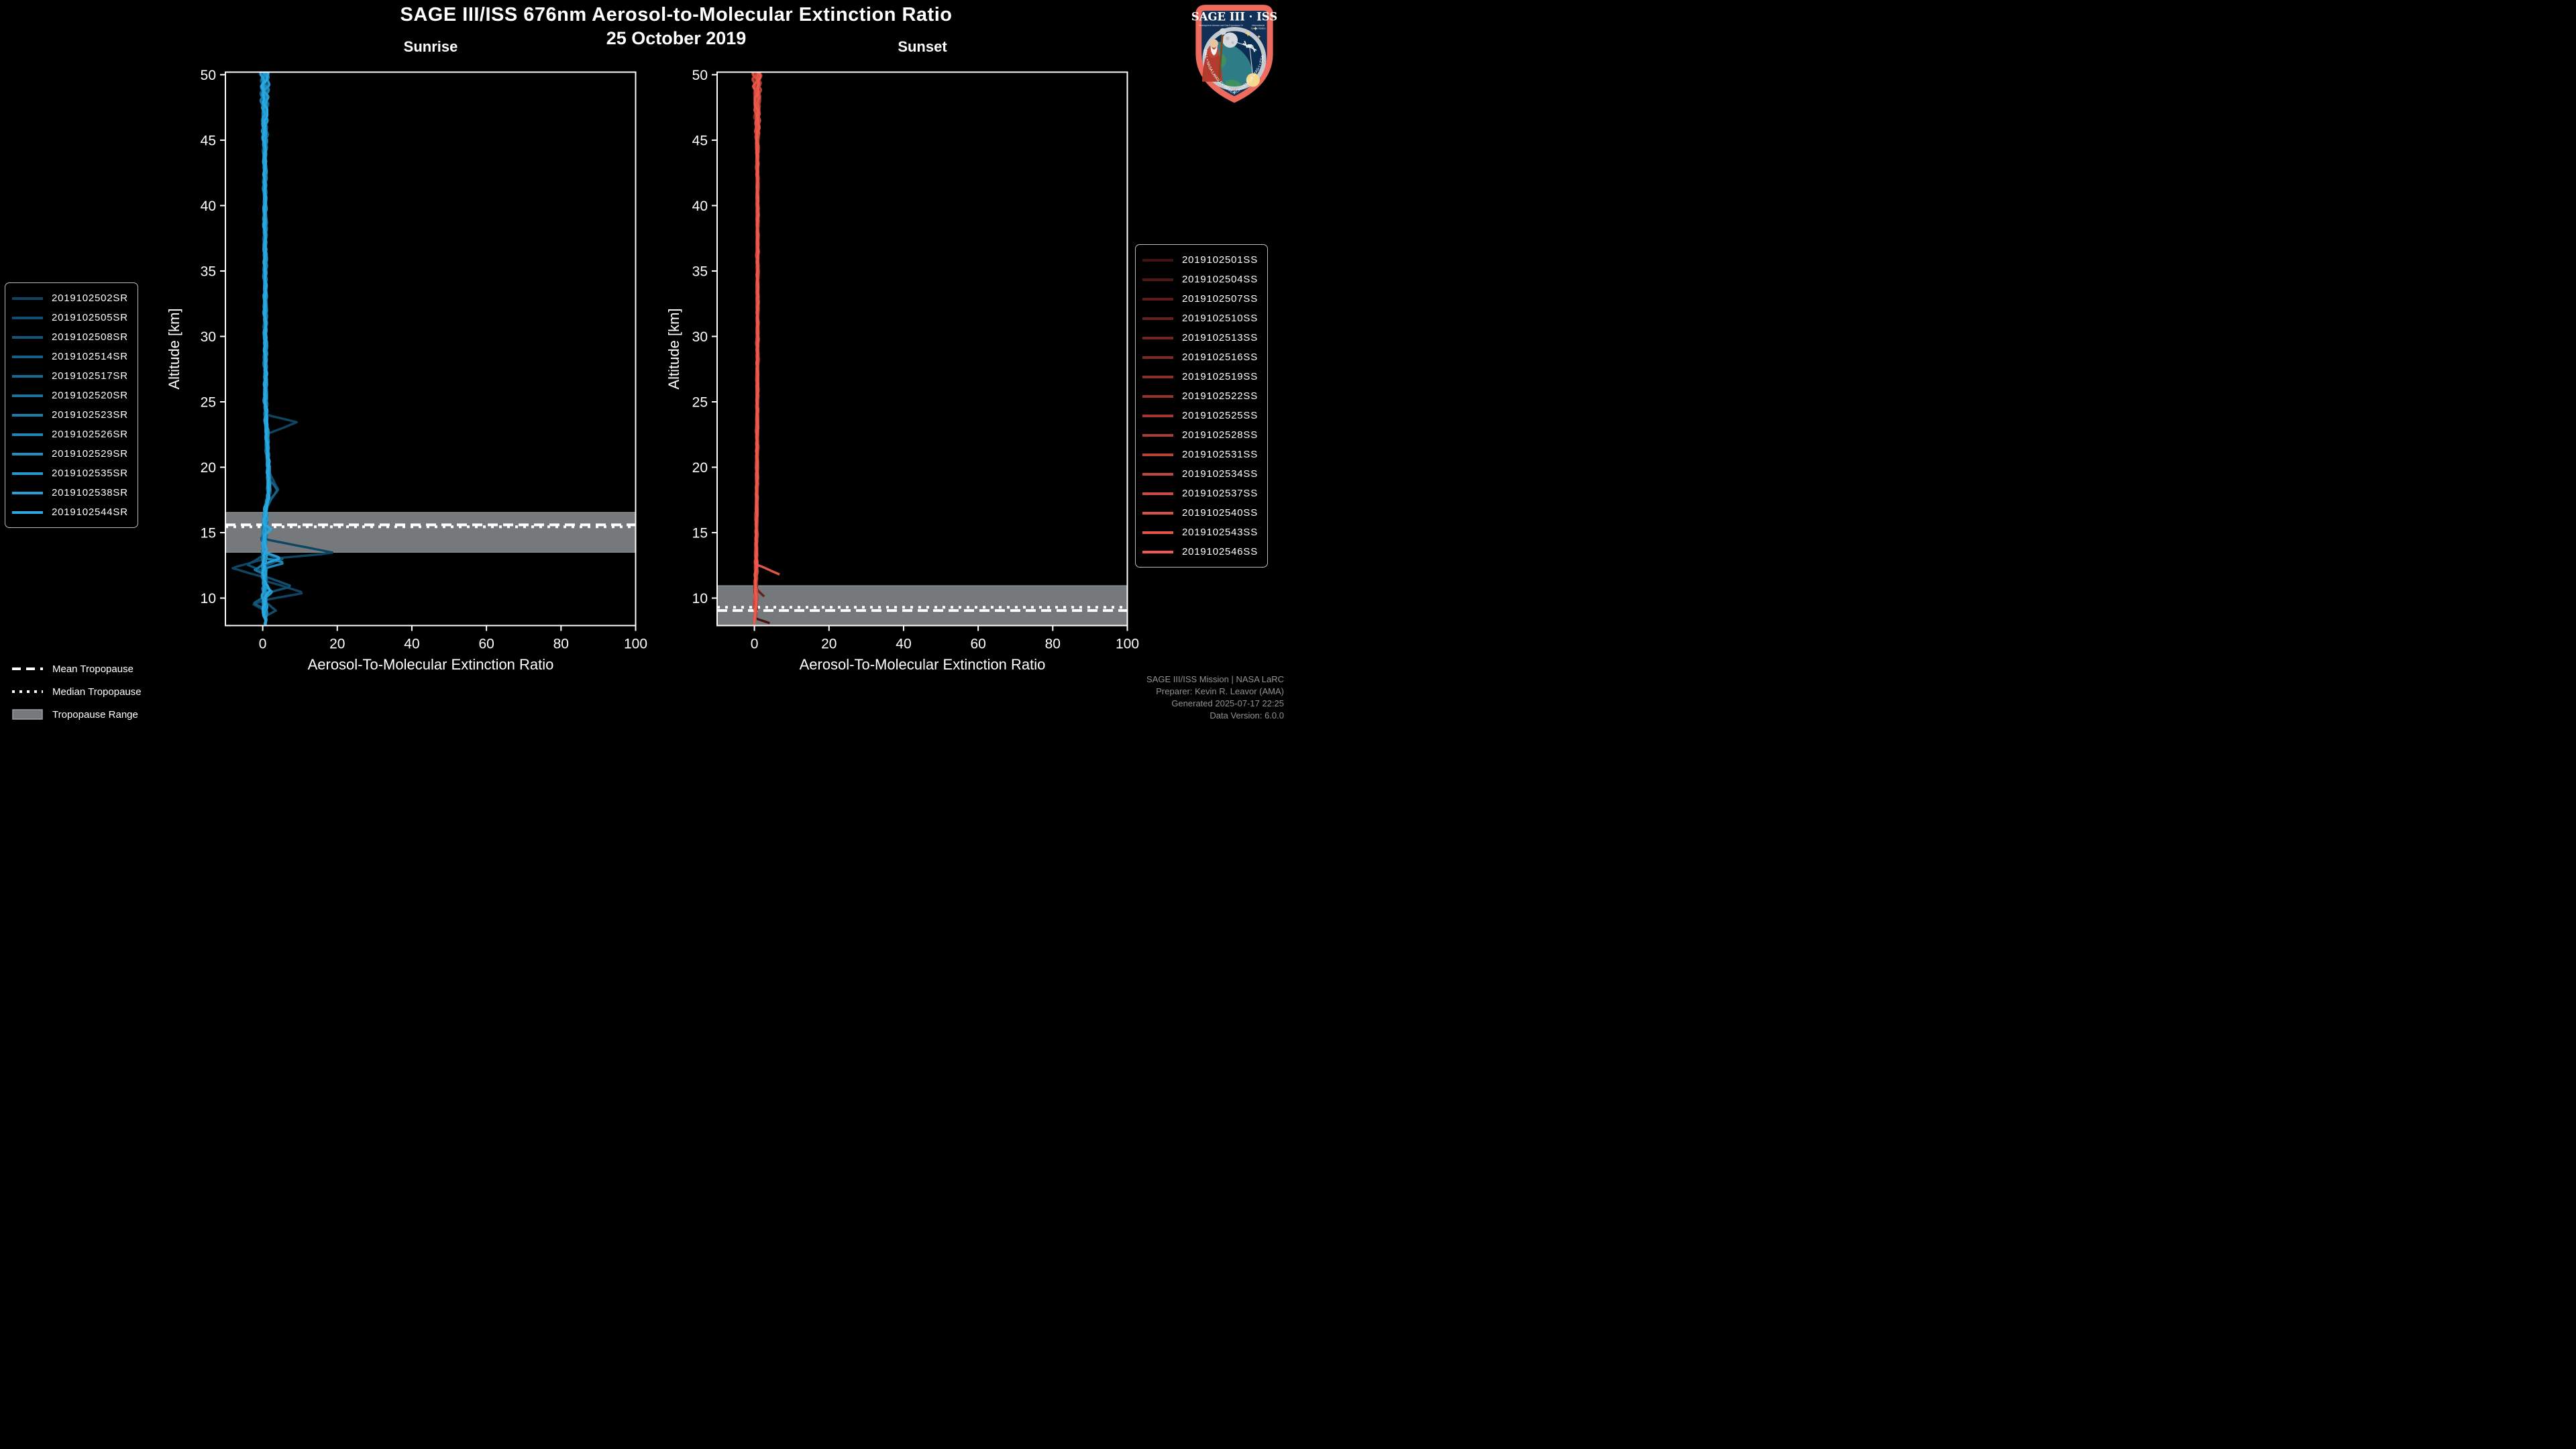 The width and height of the screenshot is (2576, 1449). I want to click on dashed-line-icon, so click(27, 668).